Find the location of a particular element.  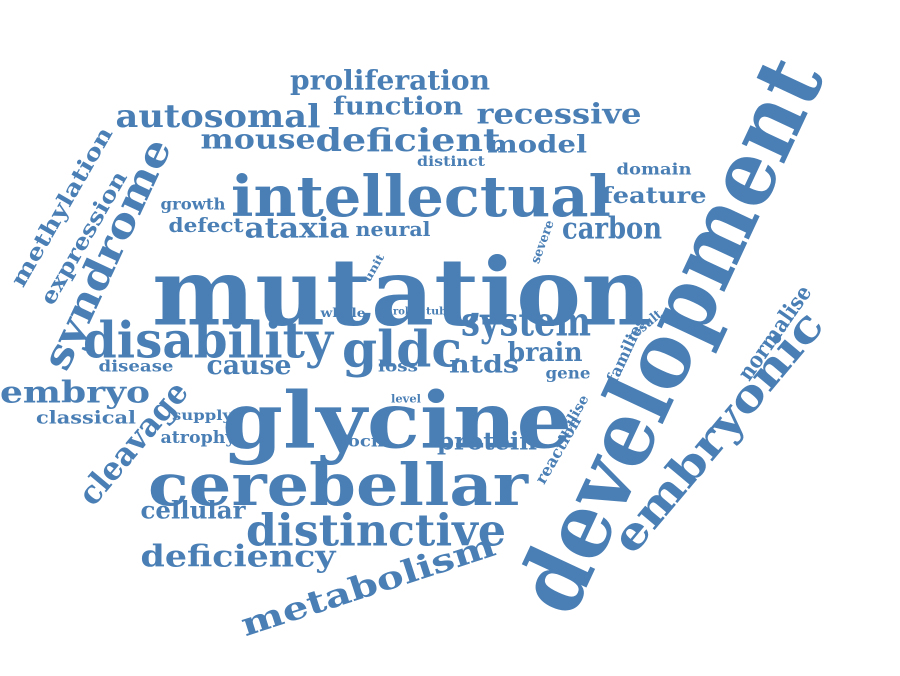

word-classical: classical is located at coordinates (86, 418).